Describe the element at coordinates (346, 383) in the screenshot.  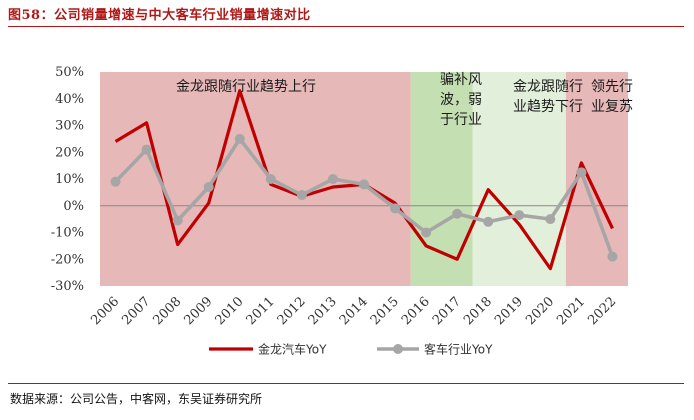
I see `source-rule` at that location.